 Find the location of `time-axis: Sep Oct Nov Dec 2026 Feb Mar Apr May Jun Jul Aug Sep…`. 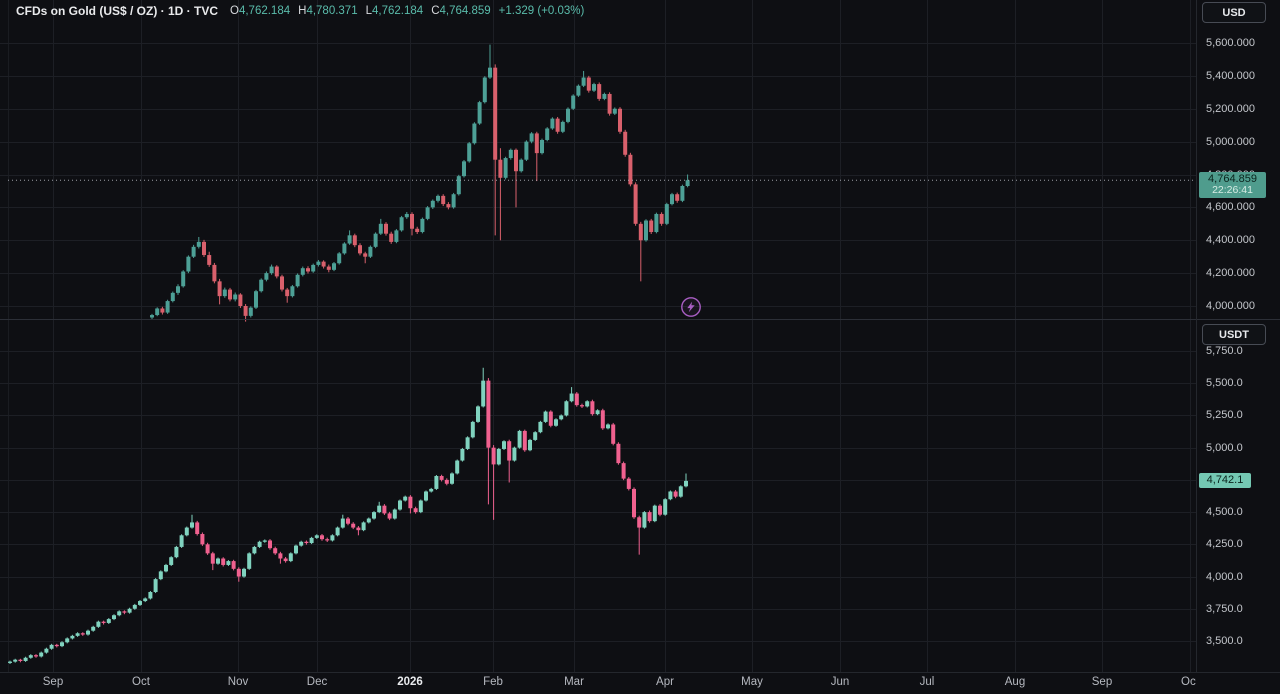

time-axis: Sep Oct Nov Dec 2026 Feb Mar Apr May Jun Jul Aug Sep… is located at coordinates (598, 683).